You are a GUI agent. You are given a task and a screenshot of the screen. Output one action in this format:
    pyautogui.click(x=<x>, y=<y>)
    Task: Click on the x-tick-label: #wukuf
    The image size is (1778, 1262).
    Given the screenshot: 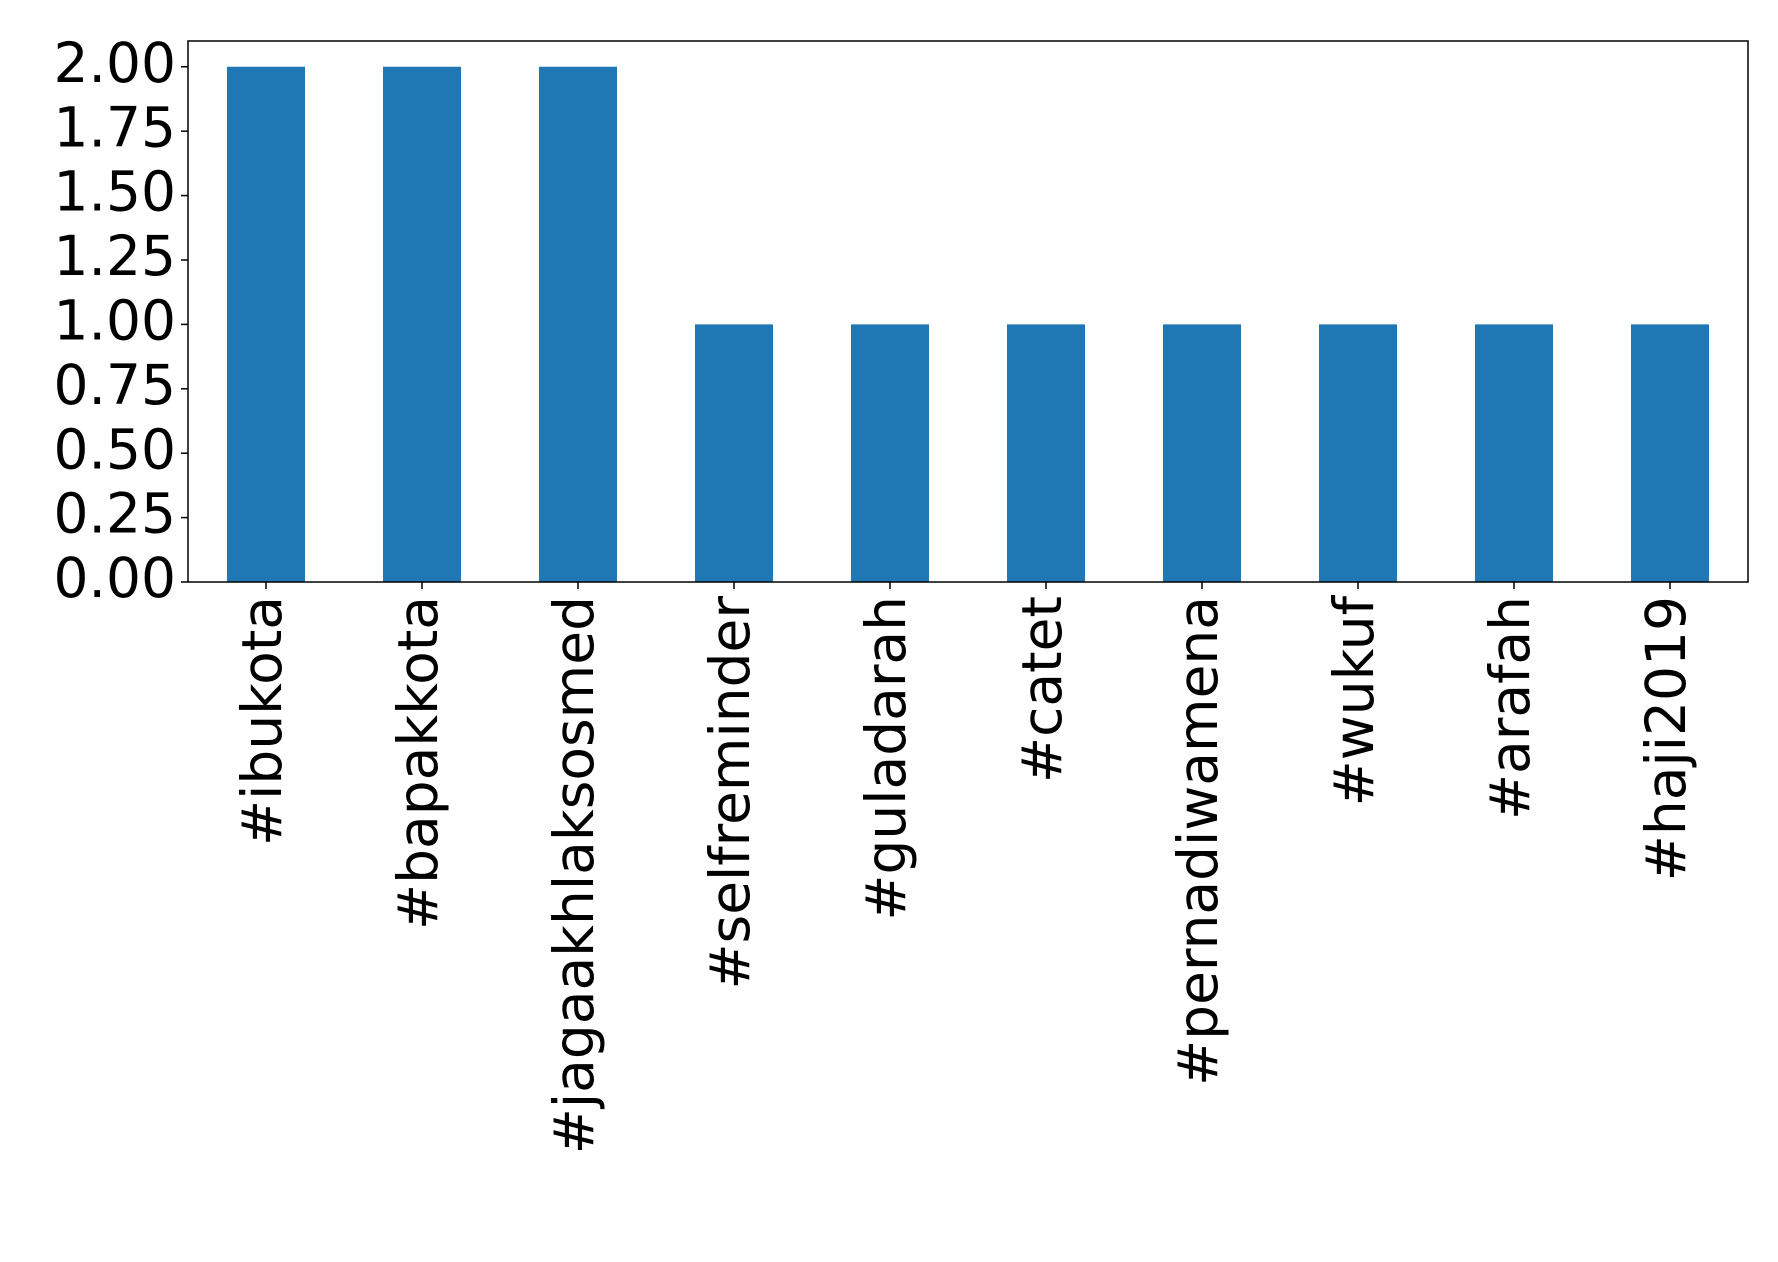 What is the action you would take?
    pyautogui.click(x=1354, y=700)
    